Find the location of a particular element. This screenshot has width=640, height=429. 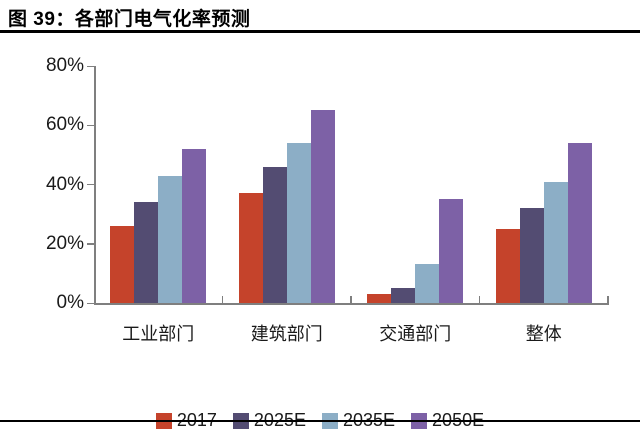

bar-2050E-工业部门 is located at coordinates (194, 225).